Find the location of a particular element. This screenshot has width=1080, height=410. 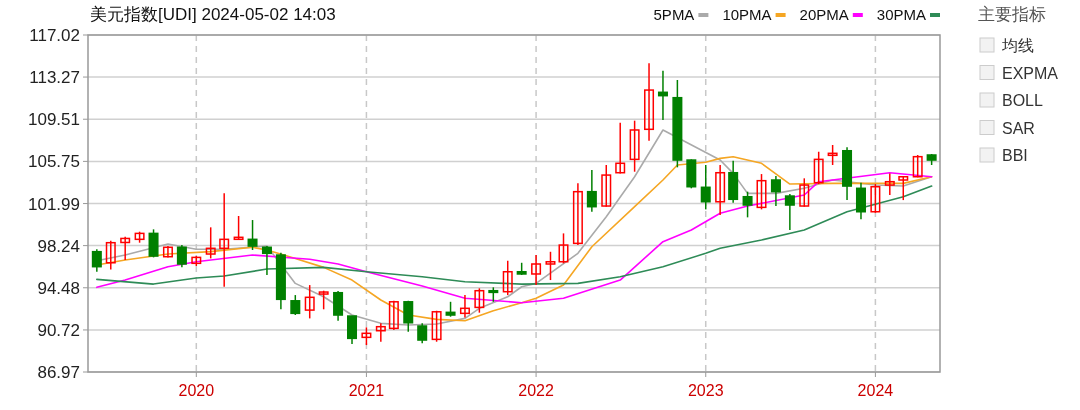

text: 主要指标 is located at coordinates (1012, 14).